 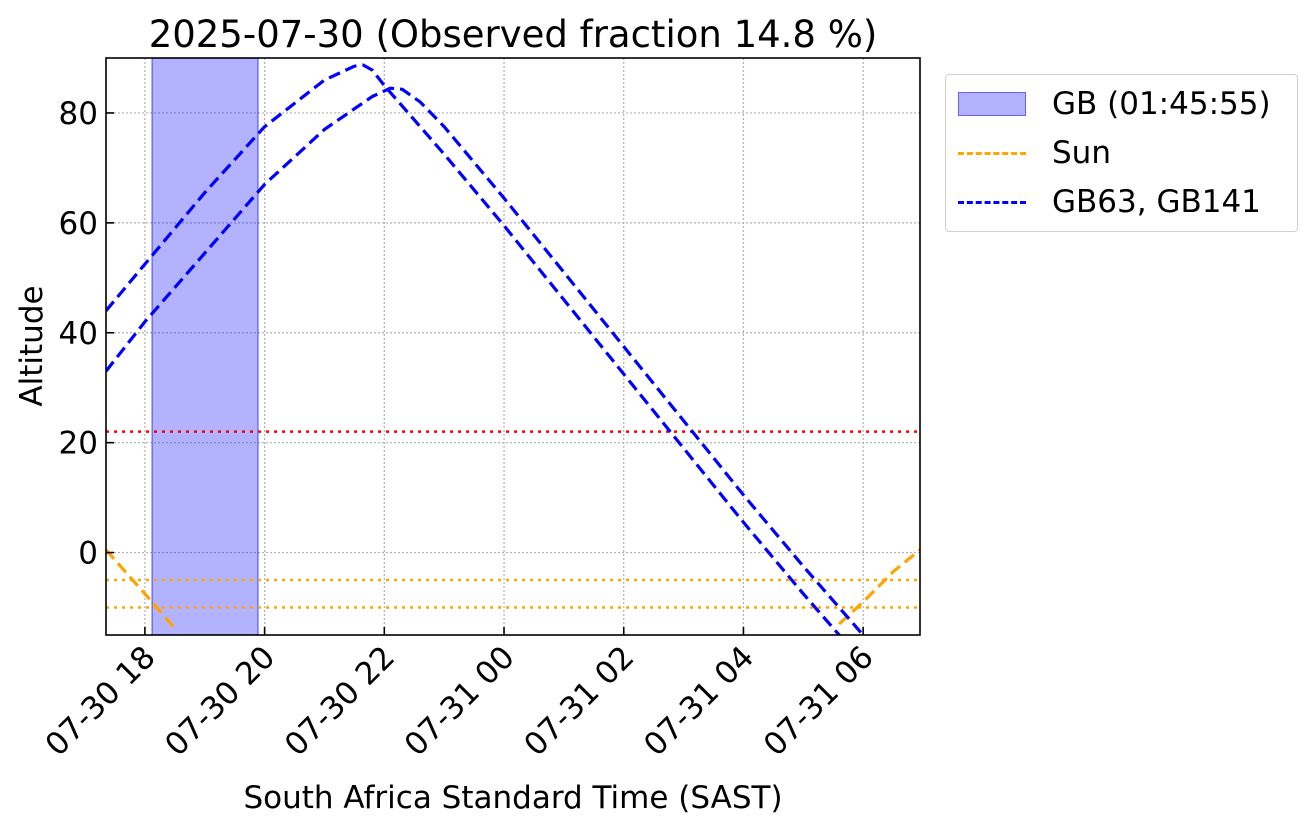 What do you see at coordinates (220, 701) in the screenshot?
I see `x-tick-label: 07-30 20` at bounding box center [220, 701].